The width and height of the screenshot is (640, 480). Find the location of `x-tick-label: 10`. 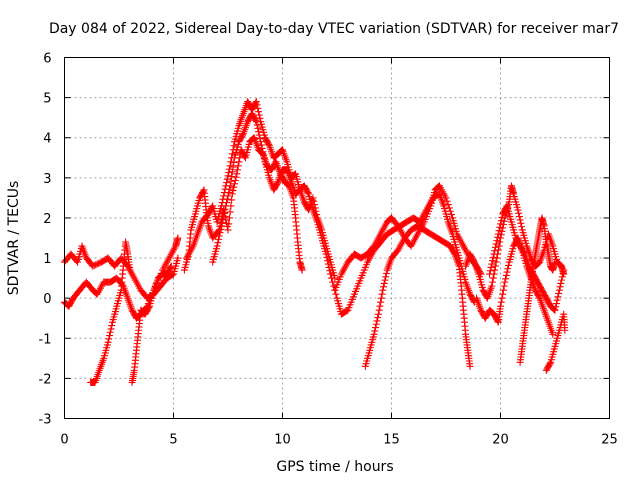

x-tick-label: 10 is located at coordinates (282, 440).